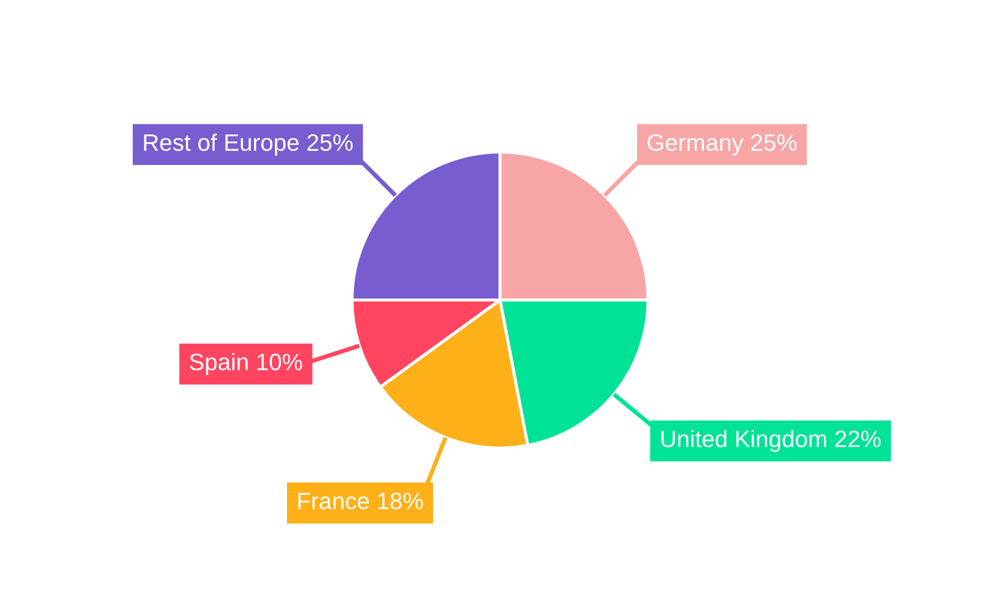  I want to click on slice-label: Germany 25%, so click(722, 145).